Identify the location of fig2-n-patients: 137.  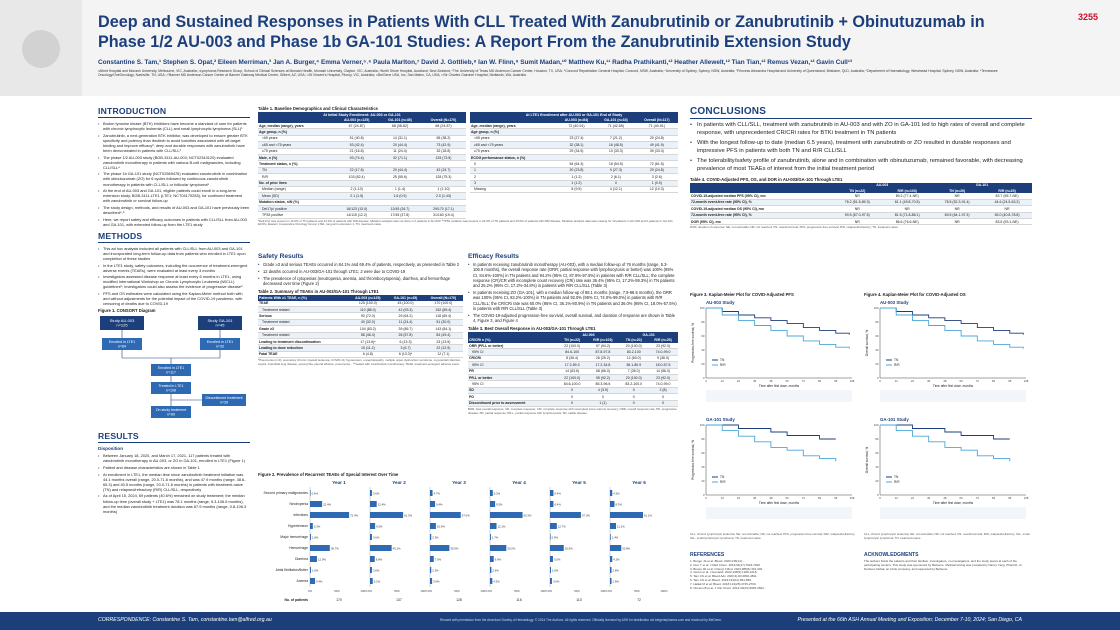
(399, 600).